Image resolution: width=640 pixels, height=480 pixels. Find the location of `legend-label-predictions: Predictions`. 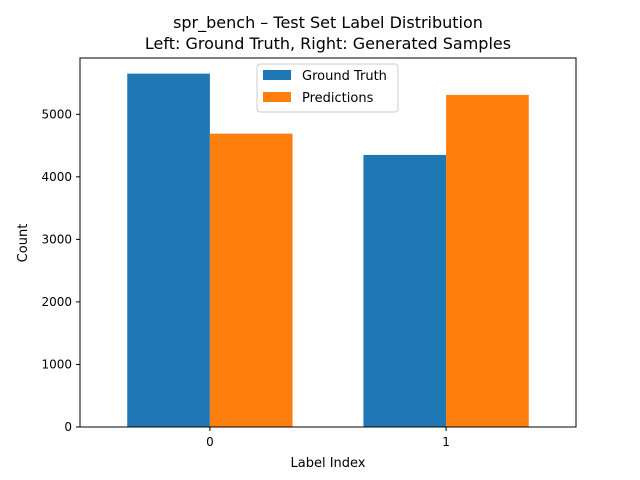

legend-label-predictions: Predictions is located at coordinates (338, 98).